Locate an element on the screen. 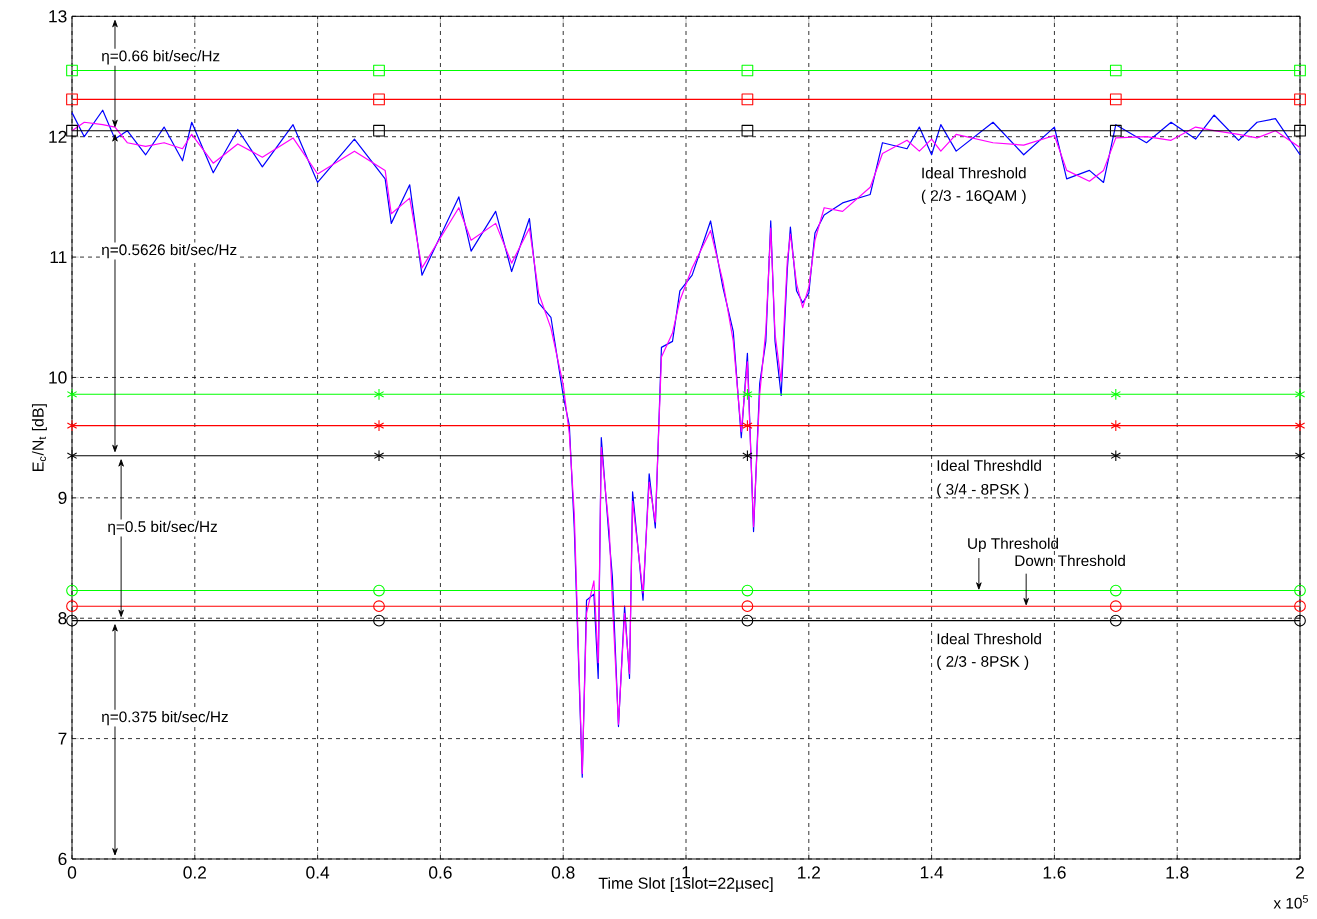 The height and width of the screenshot is (919, 1317). y-tick-label: 7 is located at coordinates (62, 738).